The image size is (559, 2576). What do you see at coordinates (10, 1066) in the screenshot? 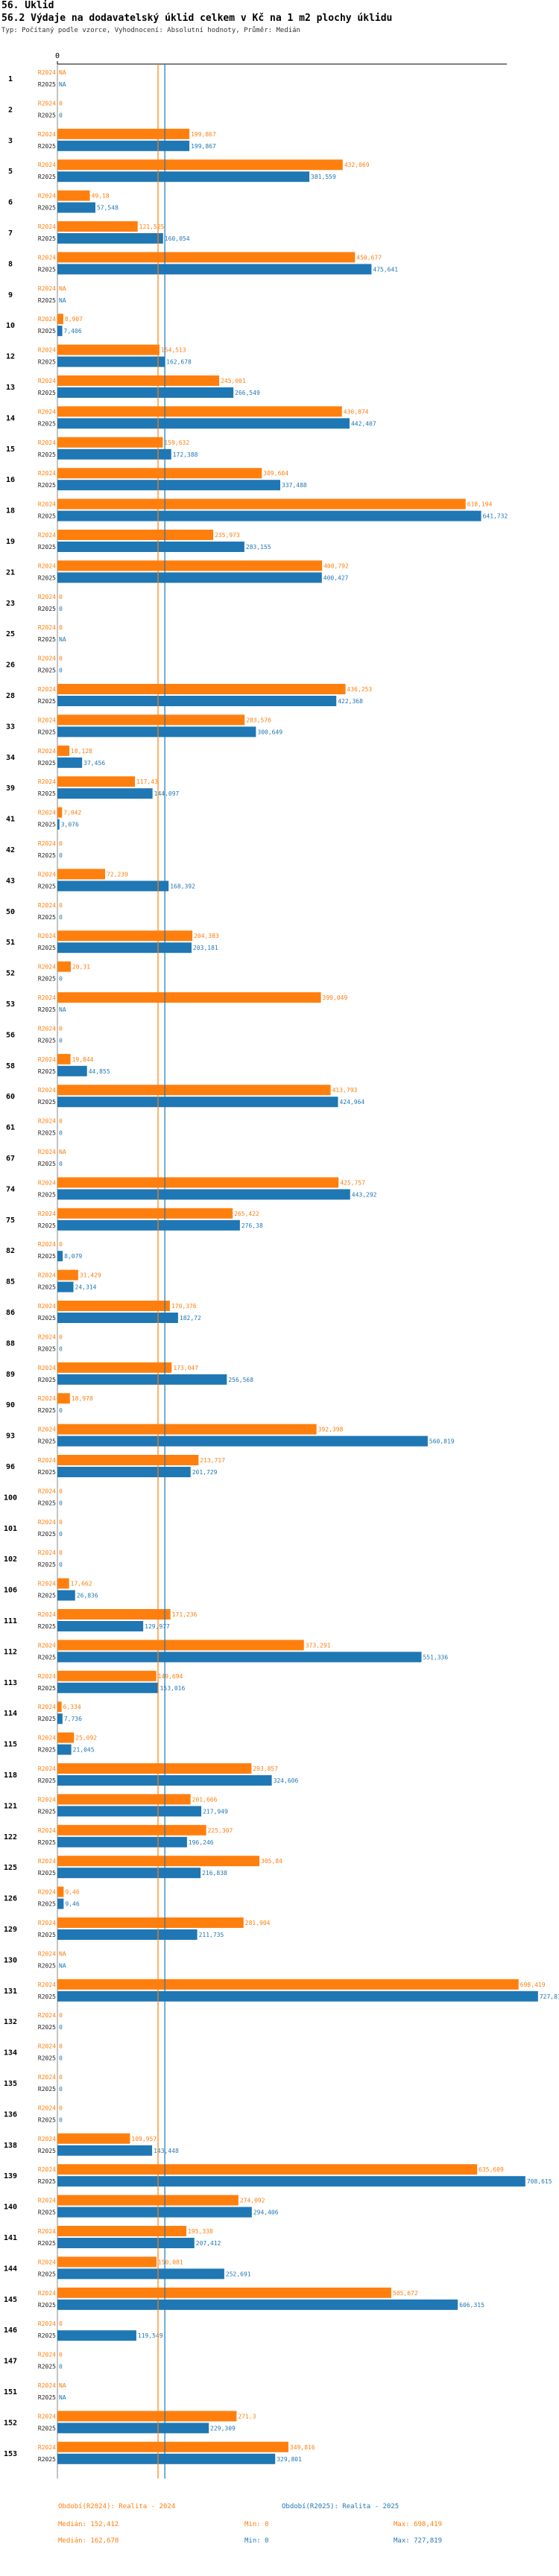
I see `category-label: 58` at bounding box center [10, 1066].